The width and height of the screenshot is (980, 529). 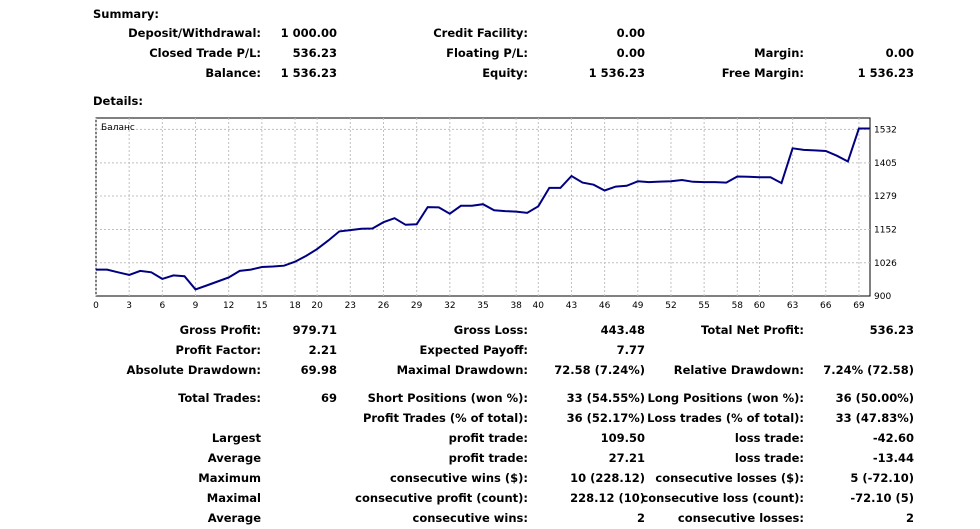 I want to click on balance-label: Balance:, so click(x=233, y=73).